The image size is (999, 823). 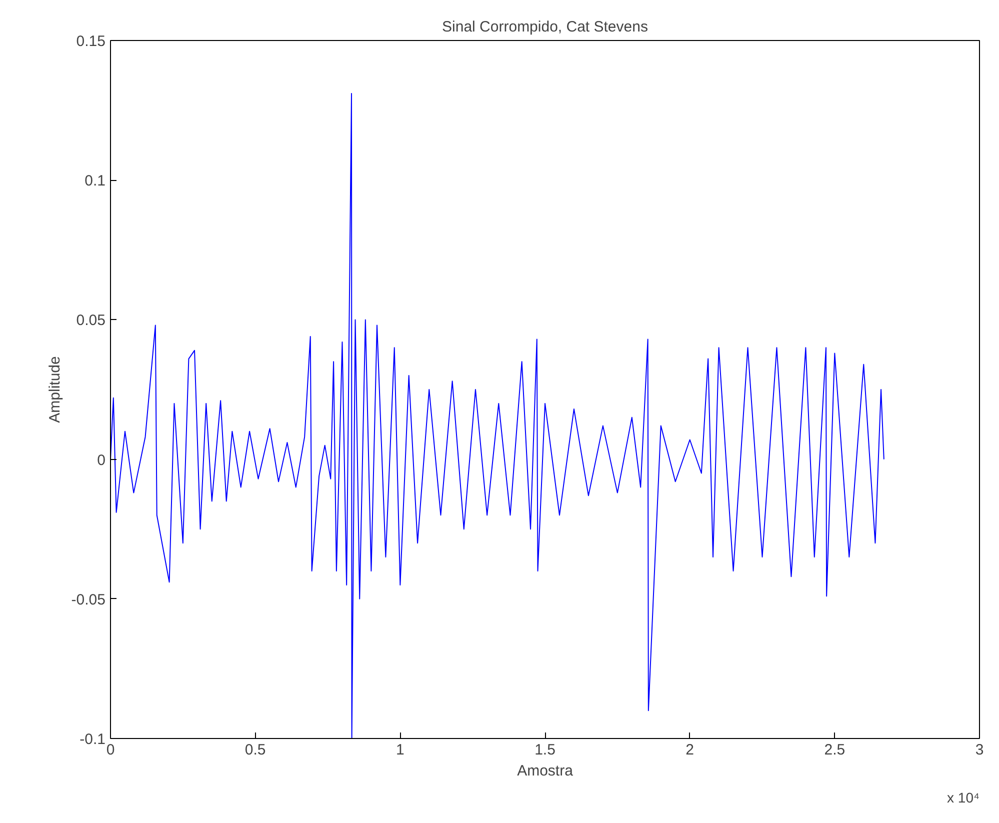 I want to click on y-tick-label: 0, so click(x=101, y=460).